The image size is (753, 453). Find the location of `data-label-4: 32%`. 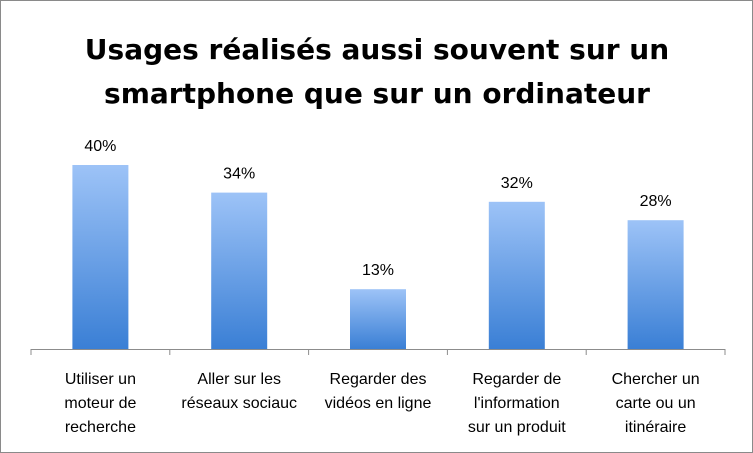

data-label-4: 32% is located at coordinates (517, 183).